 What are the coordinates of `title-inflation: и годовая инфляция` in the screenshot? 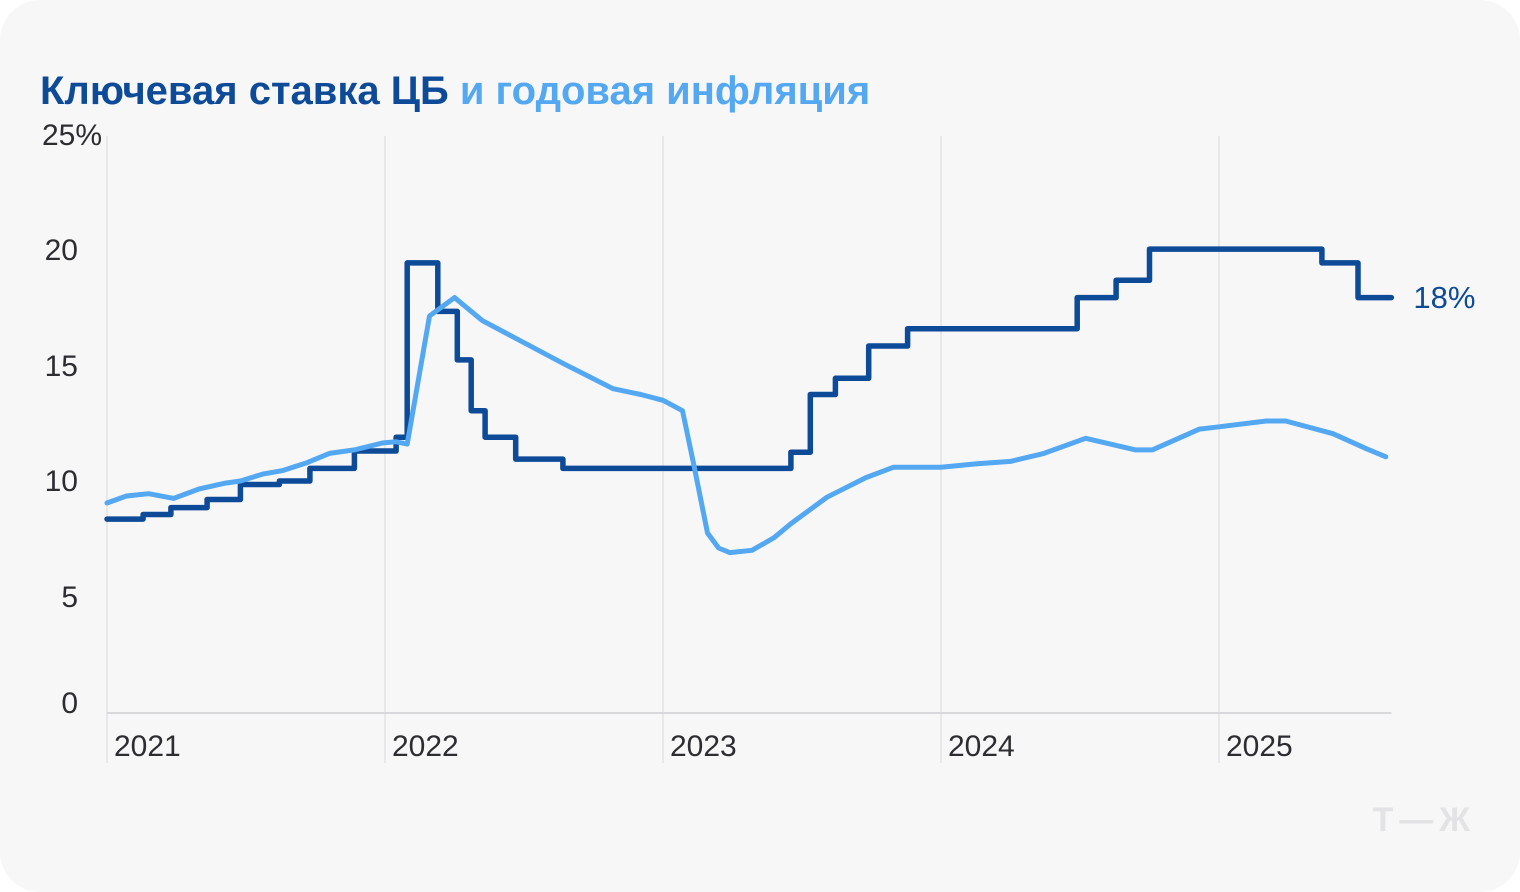 It's located at (665, 90).